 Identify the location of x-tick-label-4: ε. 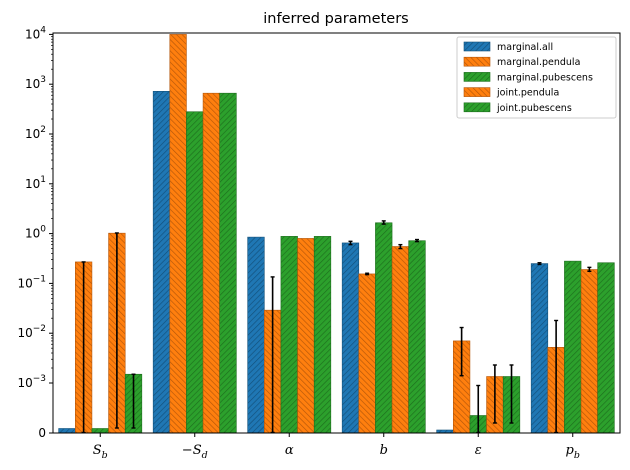
(478, 450).